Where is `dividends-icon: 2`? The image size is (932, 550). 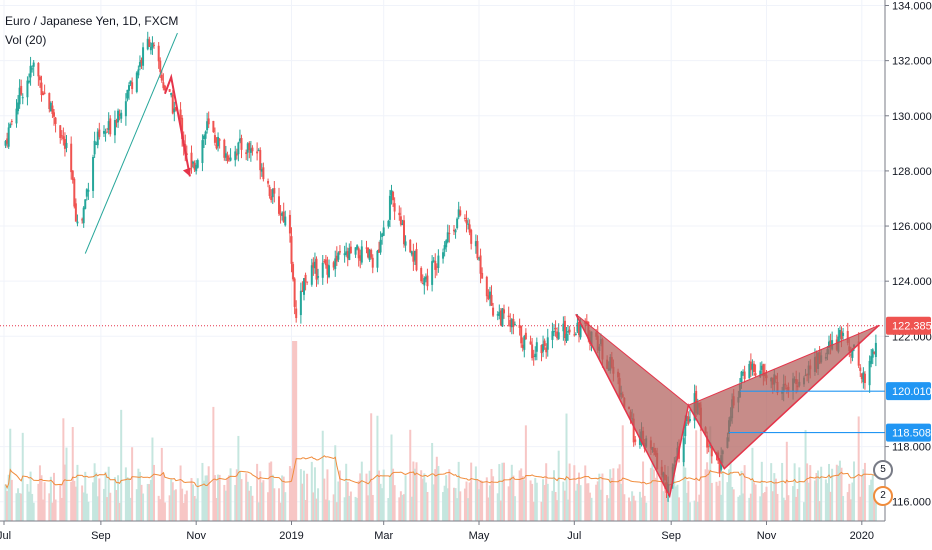
dividends-icon: 2 is located at coordinates (883, 496).